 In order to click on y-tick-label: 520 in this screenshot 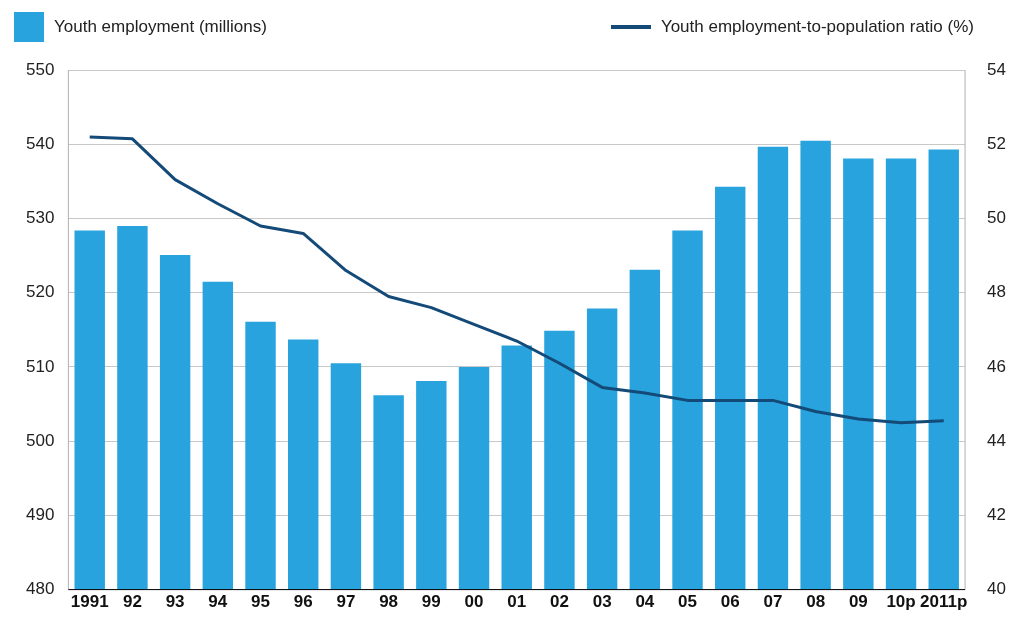, I will do `click(40, 292)`.